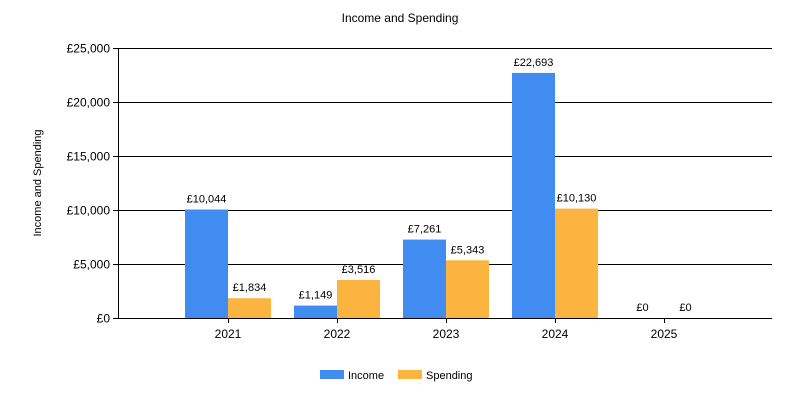 This screenshot has width=800, height=400. I want to click on data-label-income-2025: £0, so click(642, 308).